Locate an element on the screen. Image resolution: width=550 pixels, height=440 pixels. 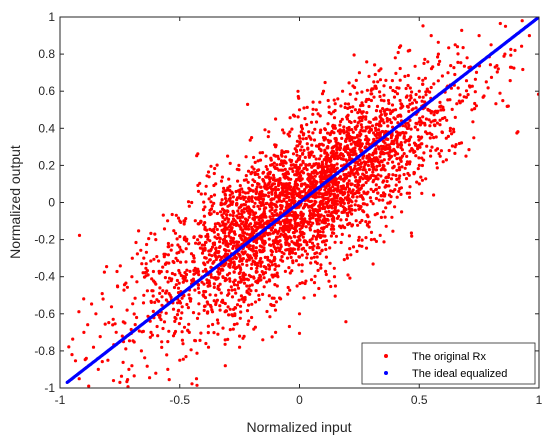
legend-label-original-rx: The original Rx is located at coordinates (449, 357).